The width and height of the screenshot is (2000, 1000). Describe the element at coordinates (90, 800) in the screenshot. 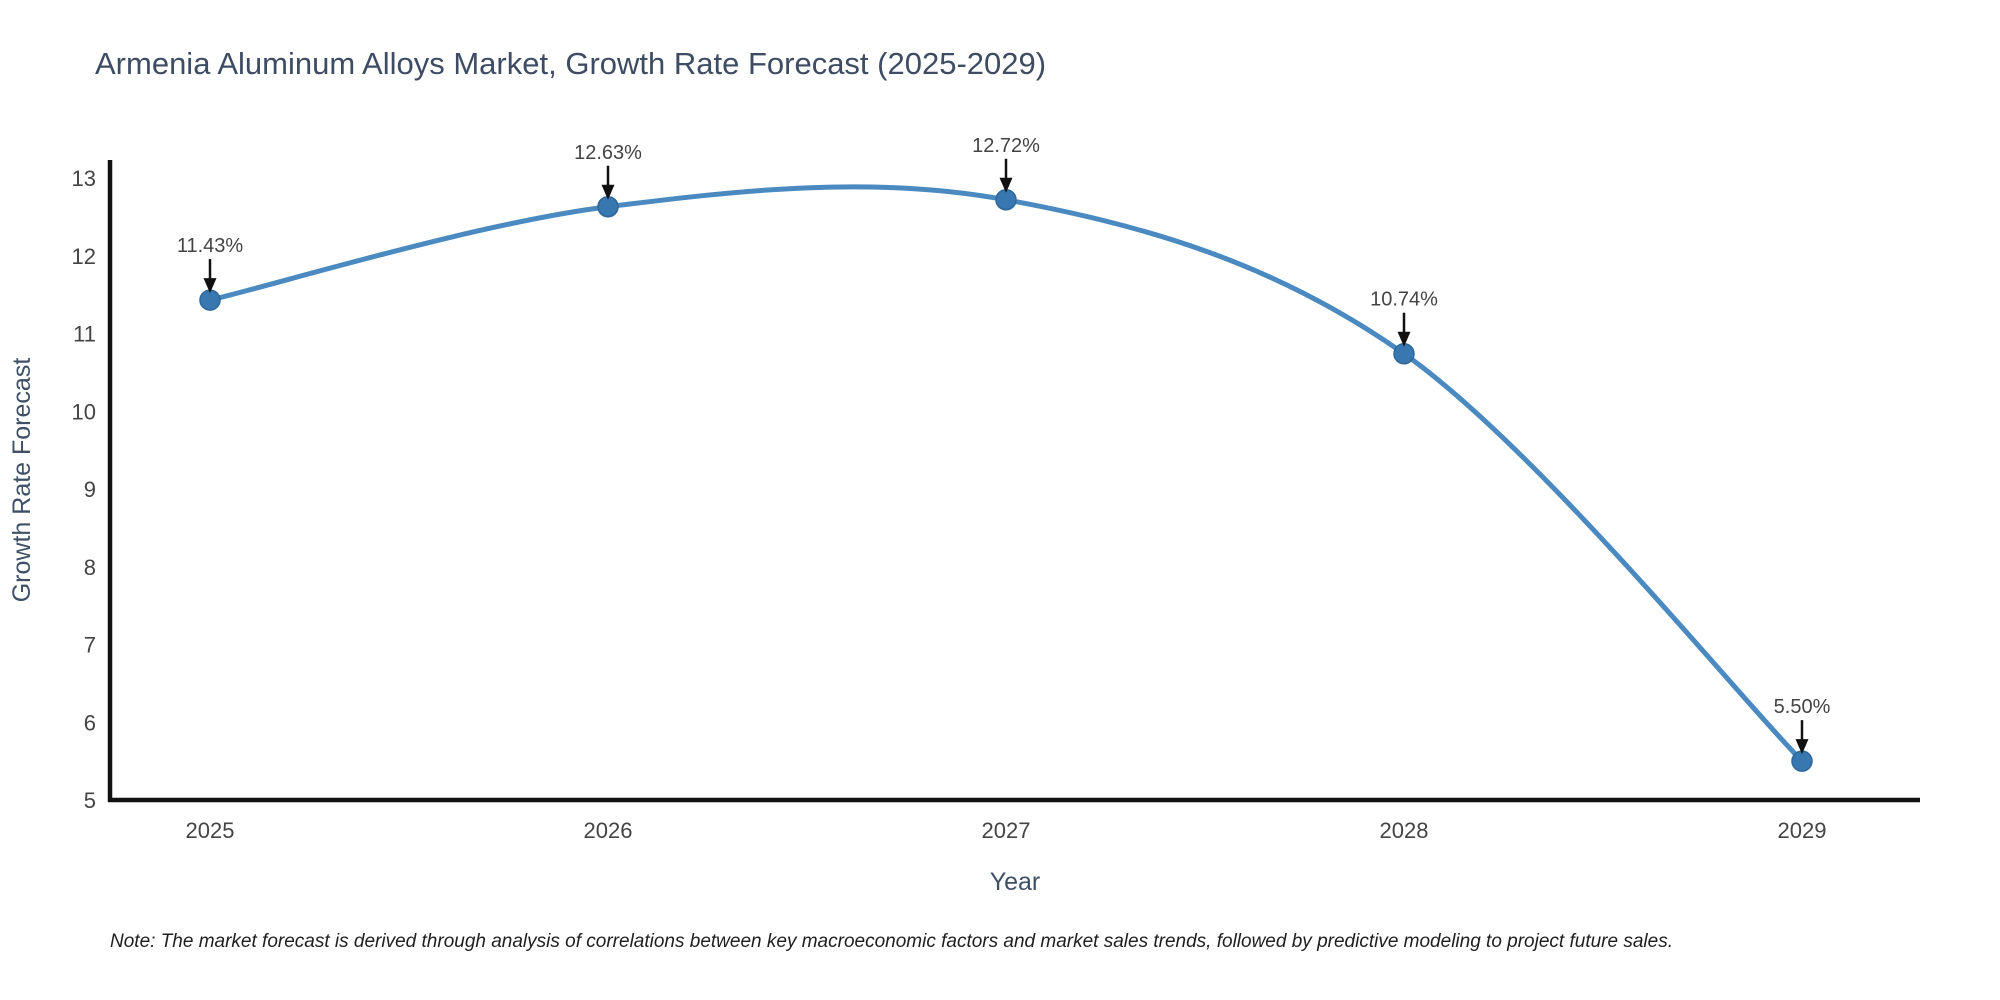

I see `y-tick-label: 5` at that location.